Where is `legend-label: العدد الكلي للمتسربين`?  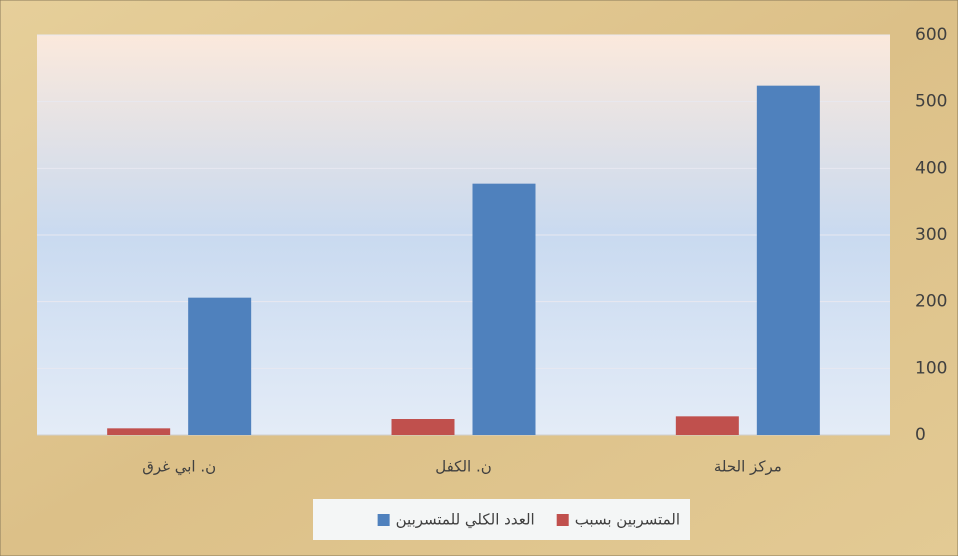 legend-label: العدد الكلي للمتسربين is located at coordinates (465, 520).